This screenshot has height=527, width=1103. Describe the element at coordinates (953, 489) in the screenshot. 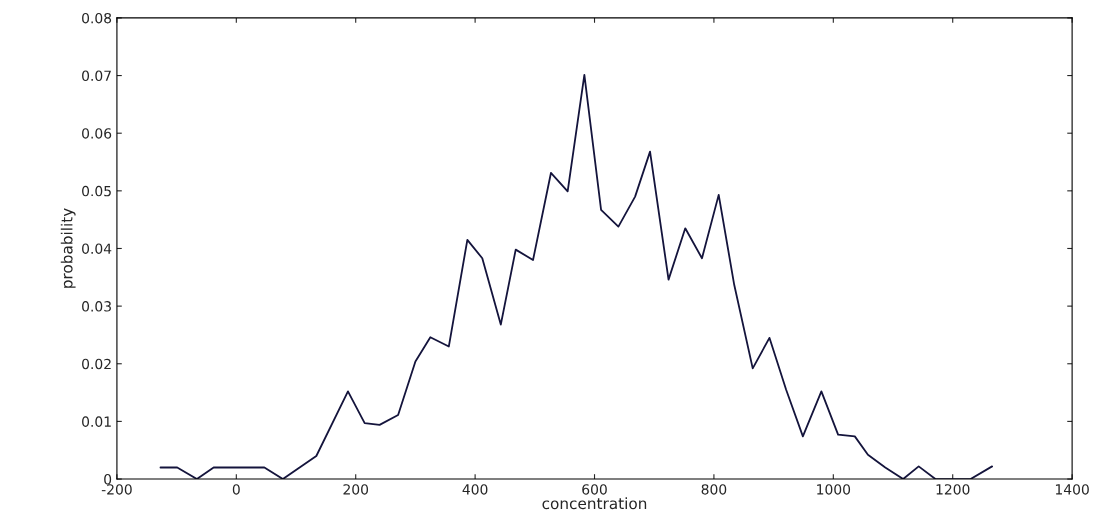

I see `x-tick-label: 1200` at that location.